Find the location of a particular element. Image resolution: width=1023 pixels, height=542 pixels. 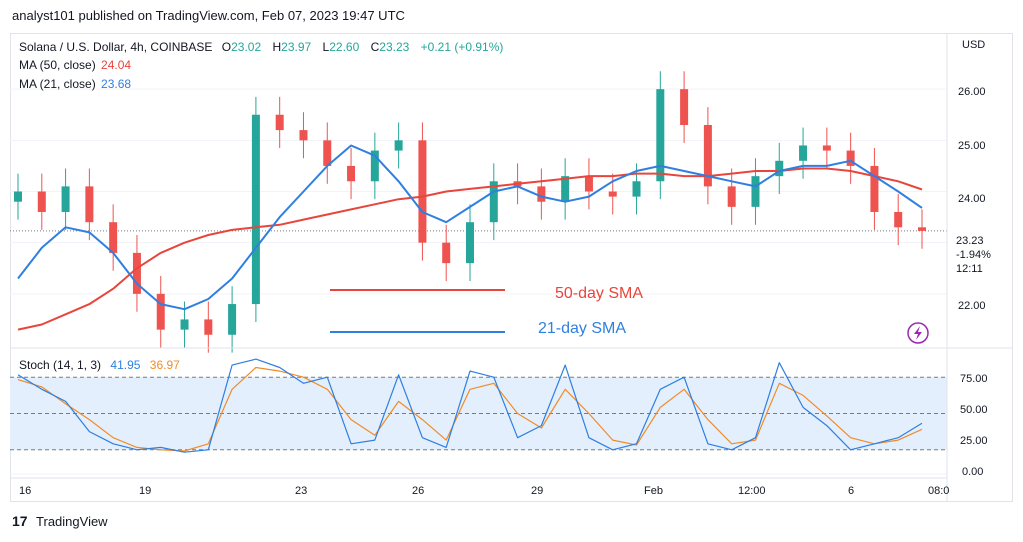

ma50-value: 24.04 is located at coordinates (116, 65).